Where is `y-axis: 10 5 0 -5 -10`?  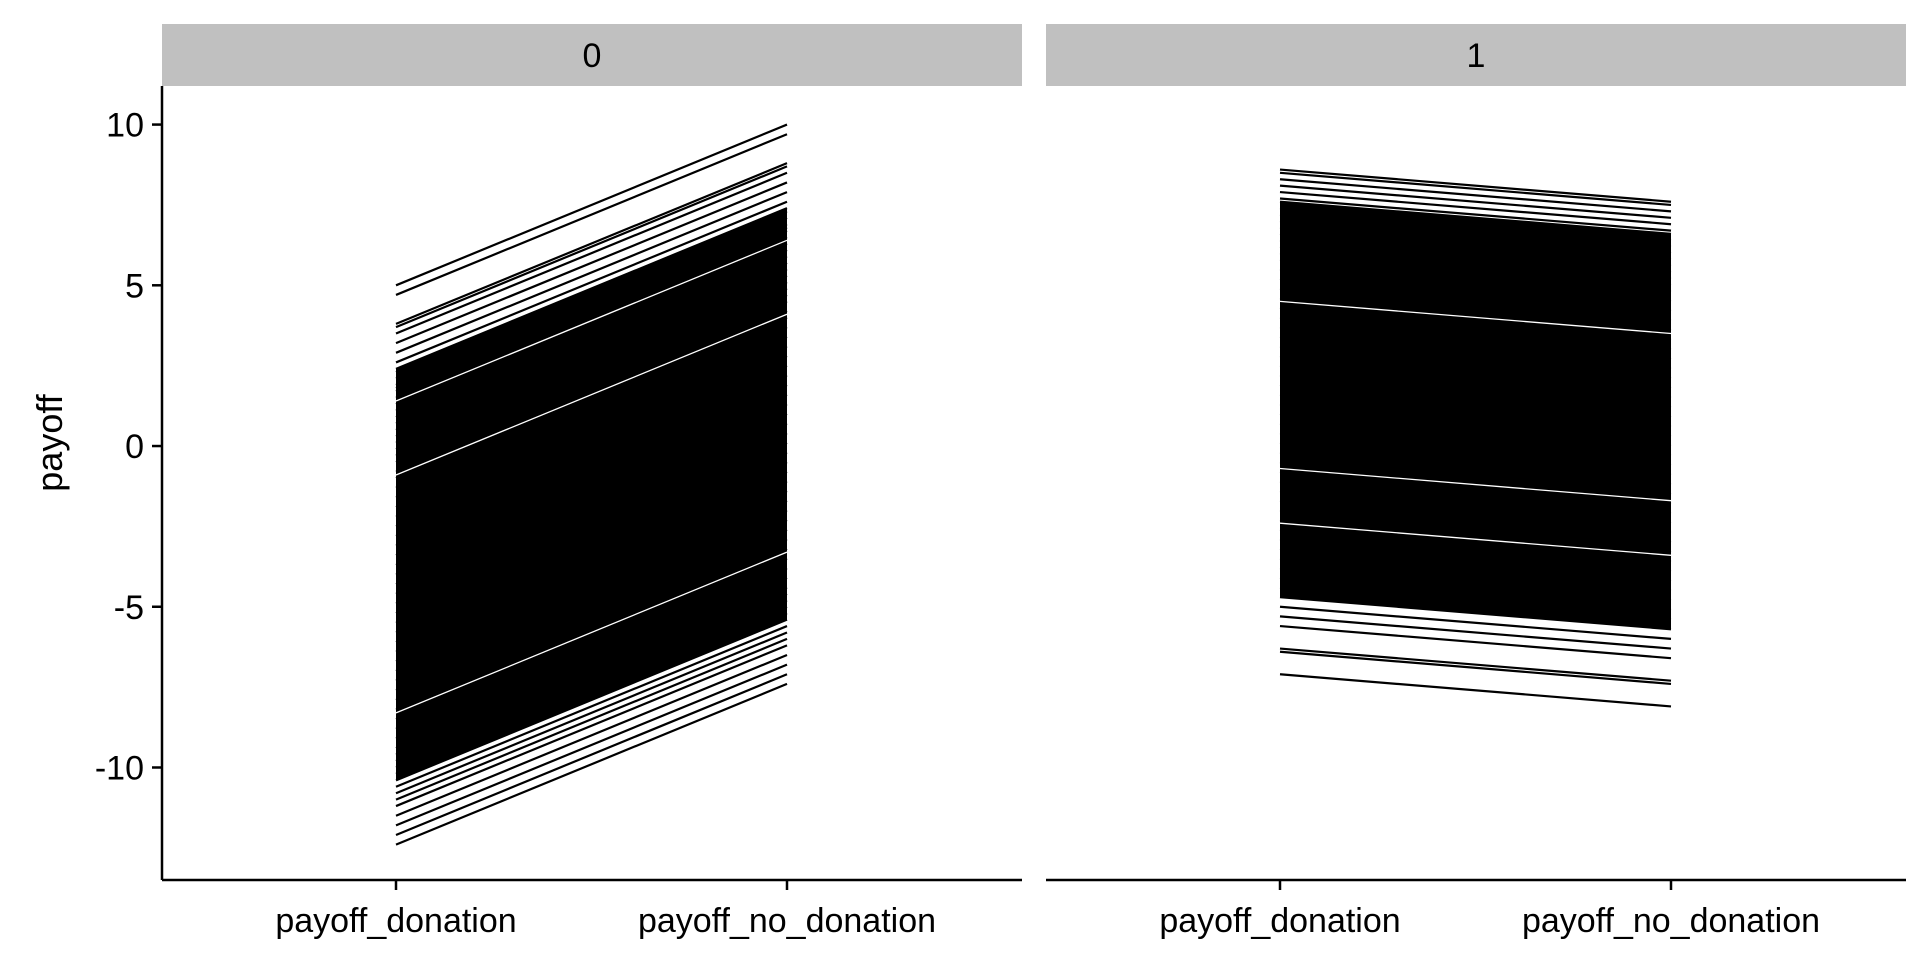
y-axis: 10 5 0 -5 -10 is located at coordinates (129, 483).